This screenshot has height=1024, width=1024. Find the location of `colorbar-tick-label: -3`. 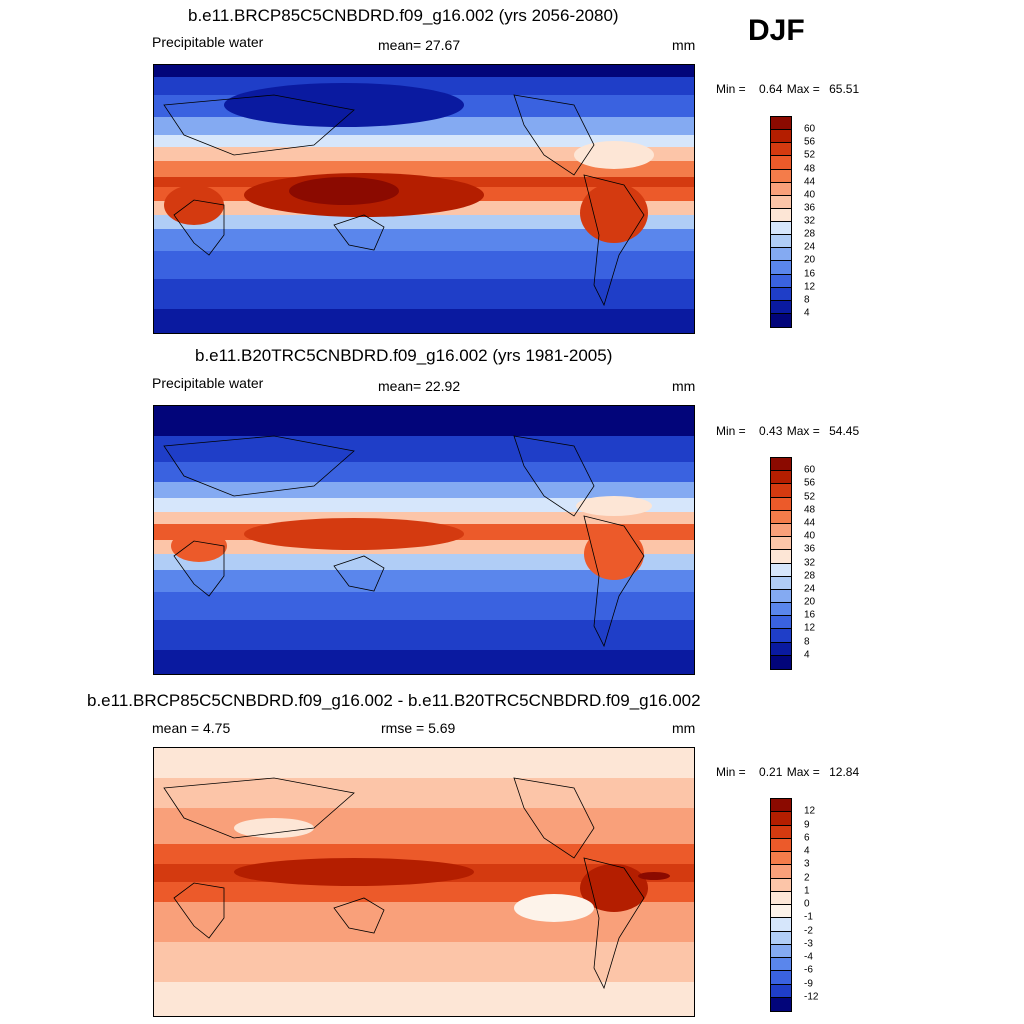

colorbar-tick-label: -3 is located at coordinates (808, 944).